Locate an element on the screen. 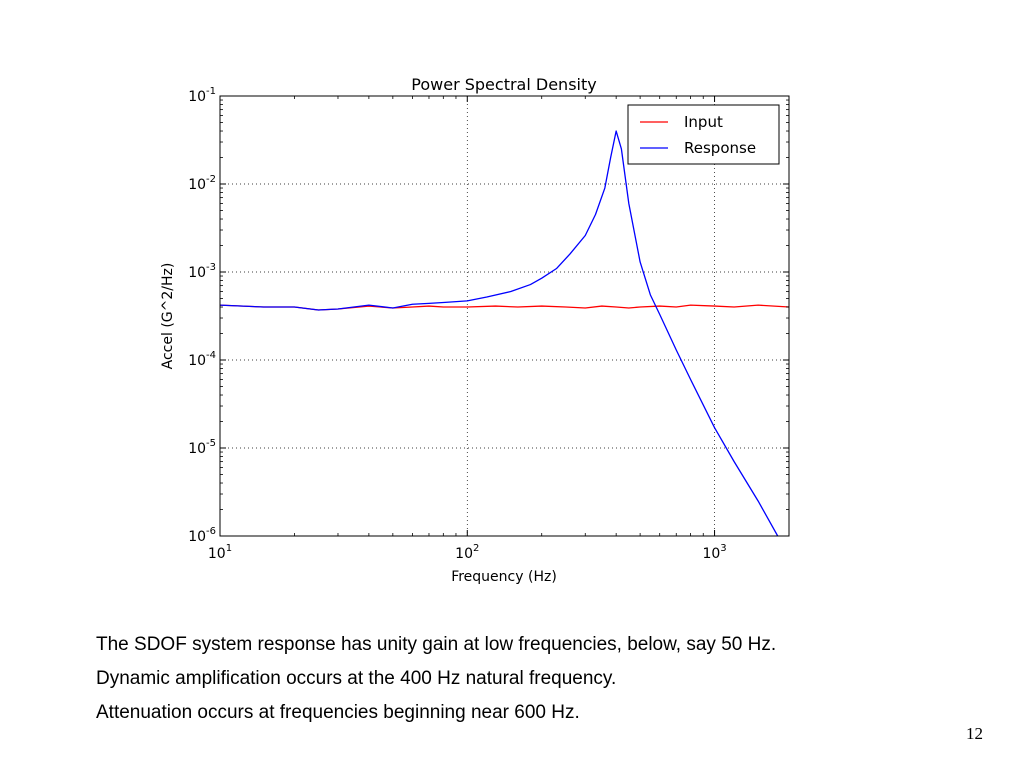 The height and width of the screenshot is (768, 1024). chart-title: Power Spectral Density is located at coordinates (503, 84).